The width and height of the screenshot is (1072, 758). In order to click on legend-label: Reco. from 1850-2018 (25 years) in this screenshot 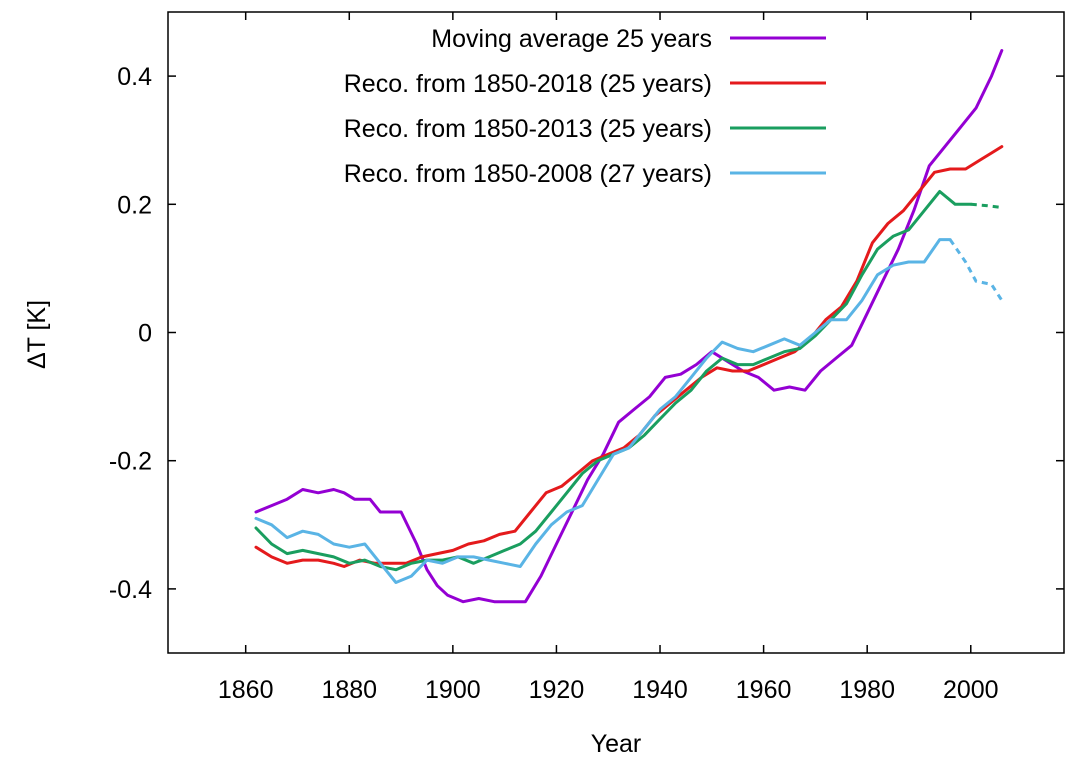, I will do `click(528, 84)`.